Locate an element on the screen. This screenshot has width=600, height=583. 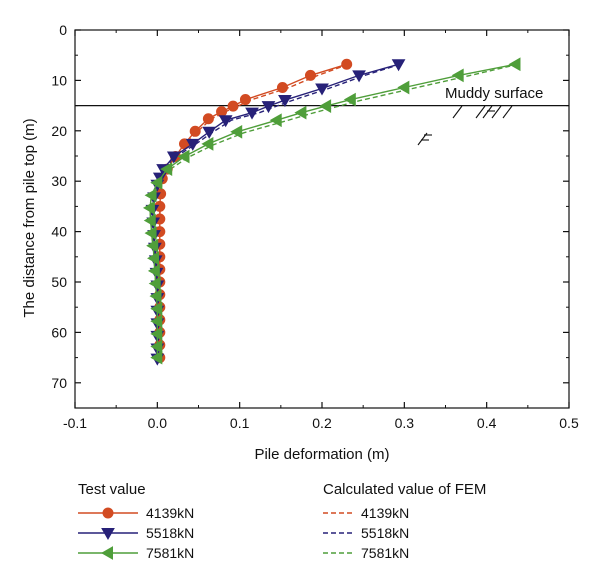
y-axis-title: The distance from pile top (m) is located at coordinates (29, 217).